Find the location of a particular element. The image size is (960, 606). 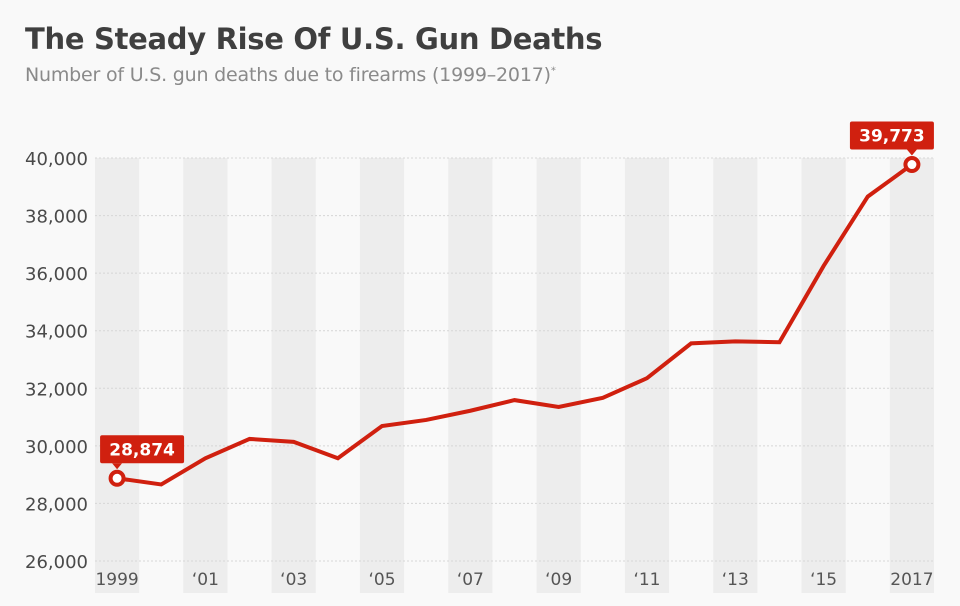

x-tick-label: 1999 is located at coordinates (116, 580).